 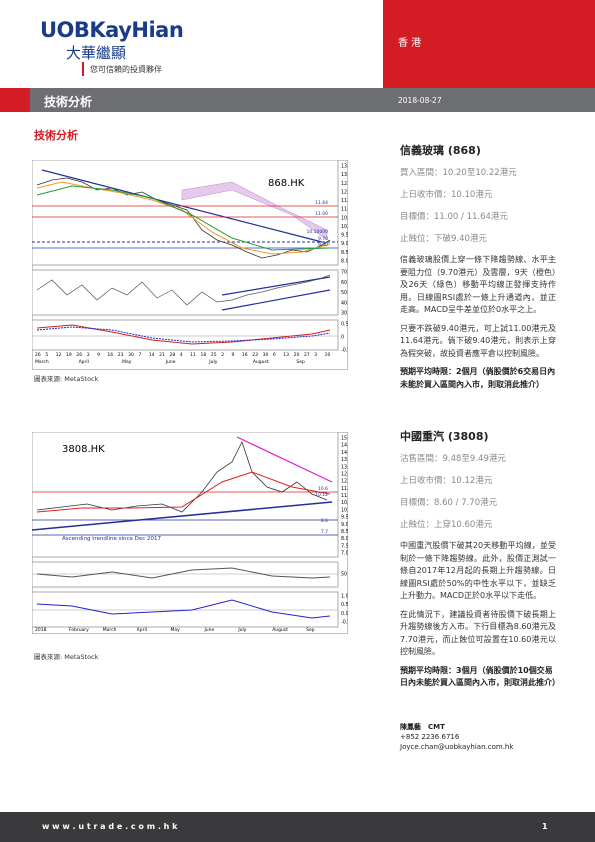 I want to click on footer, so click(x=297, y=827).